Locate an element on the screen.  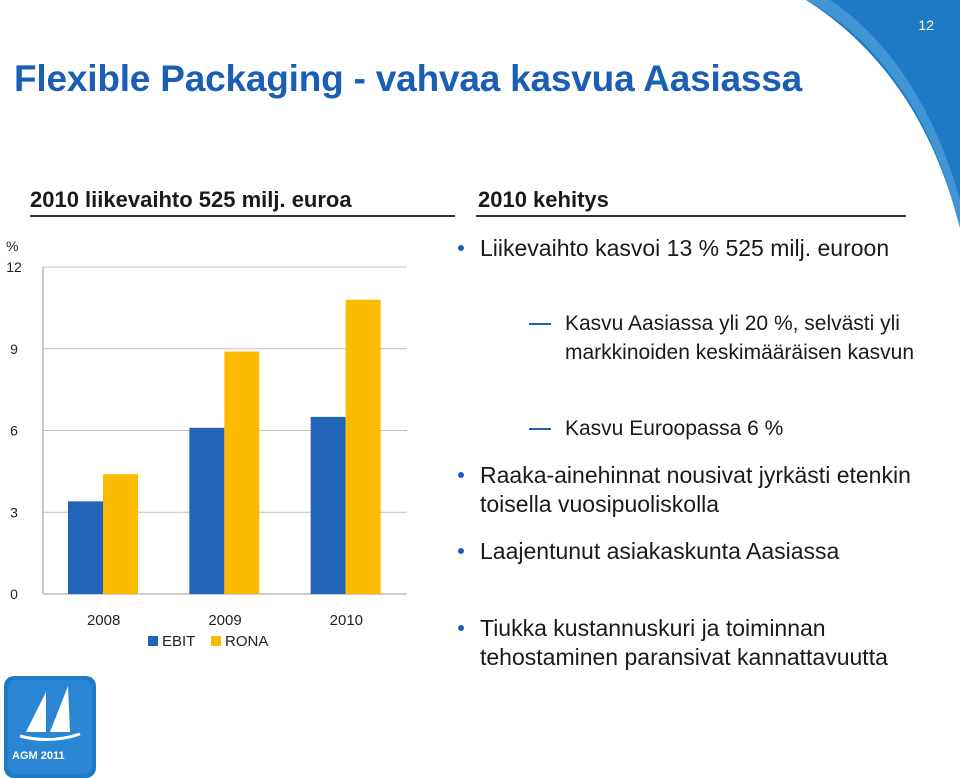
x-tick-label: 2009 is located at coordinates (224, 620).